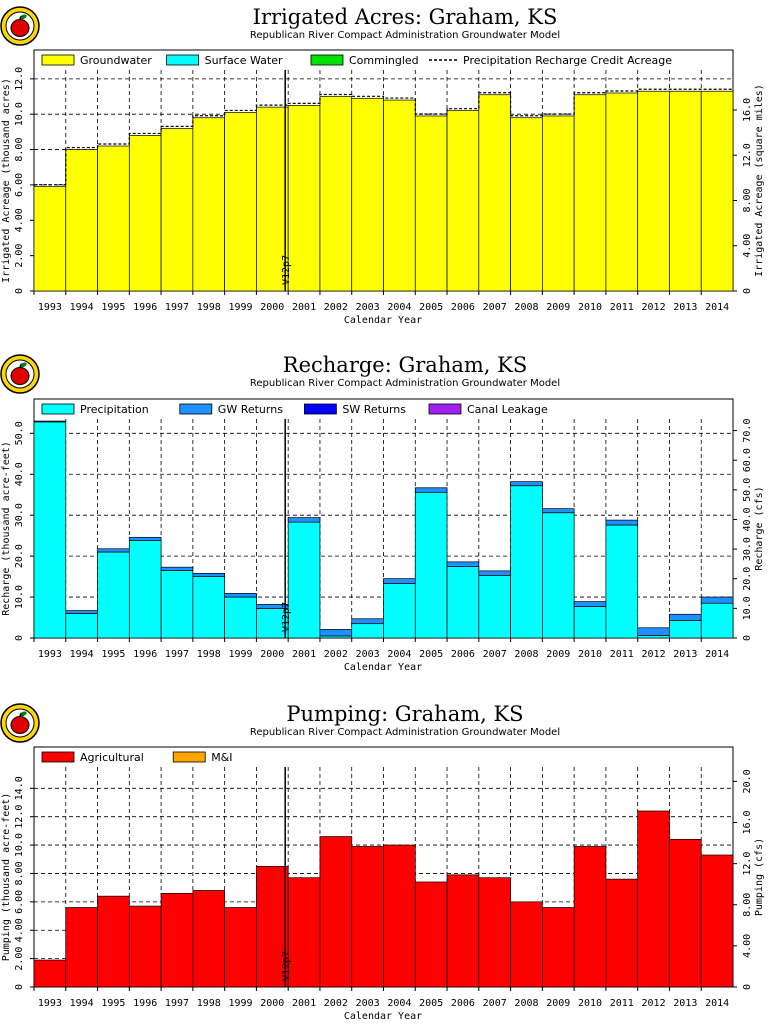  I want to click on tick-label-x: 2003, so click(368, 1003).